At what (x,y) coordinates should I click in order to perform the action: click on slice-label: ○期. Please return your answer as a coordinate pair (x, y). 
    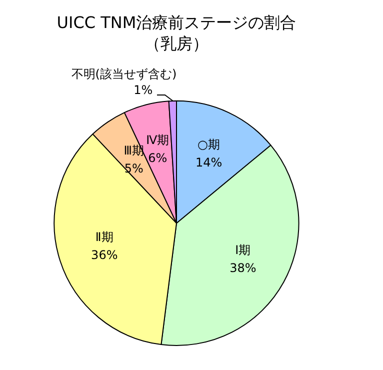
    Looking at the image, I should click on (209, 145).